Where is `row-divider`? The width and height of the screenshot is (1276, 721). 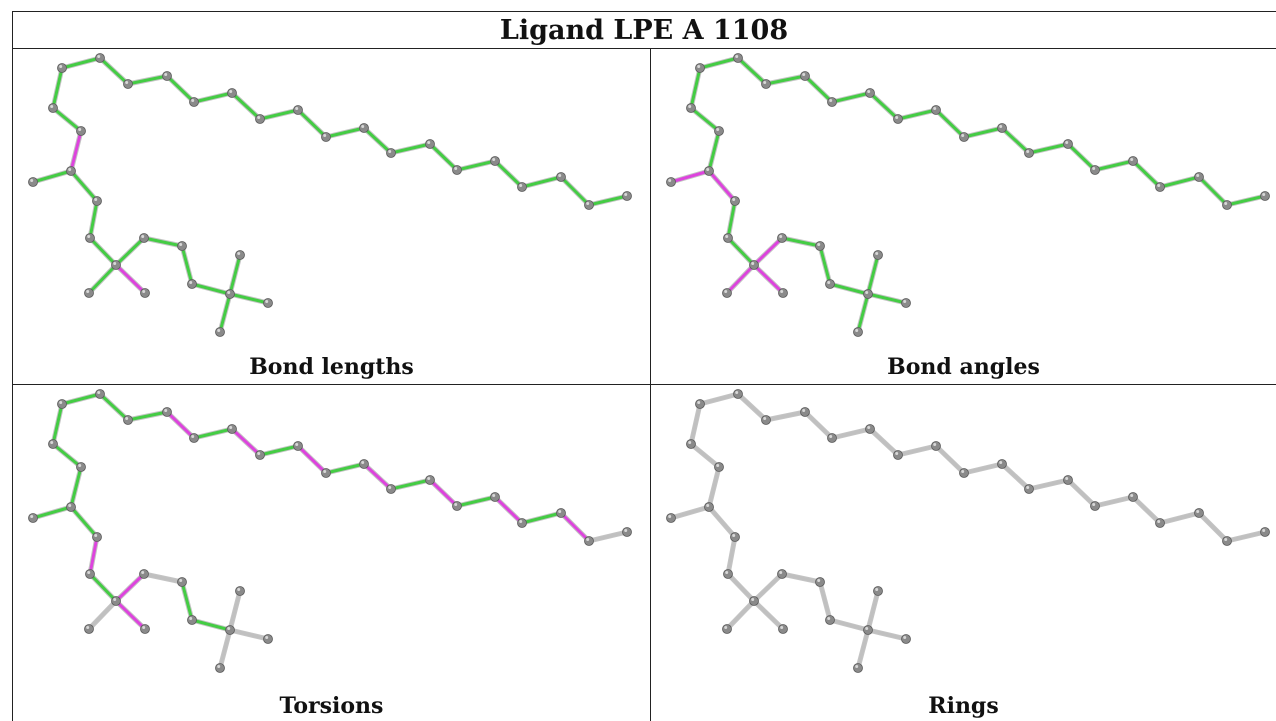
row-divider is located at coordinates (644, 384).